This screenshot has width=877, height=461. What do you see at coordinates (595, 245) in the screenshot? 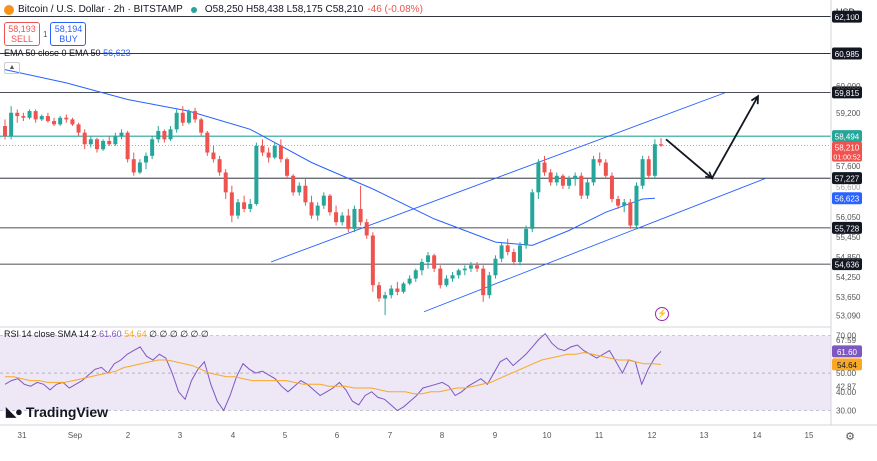
I see `channel-line` at bounding box center [595, 245].